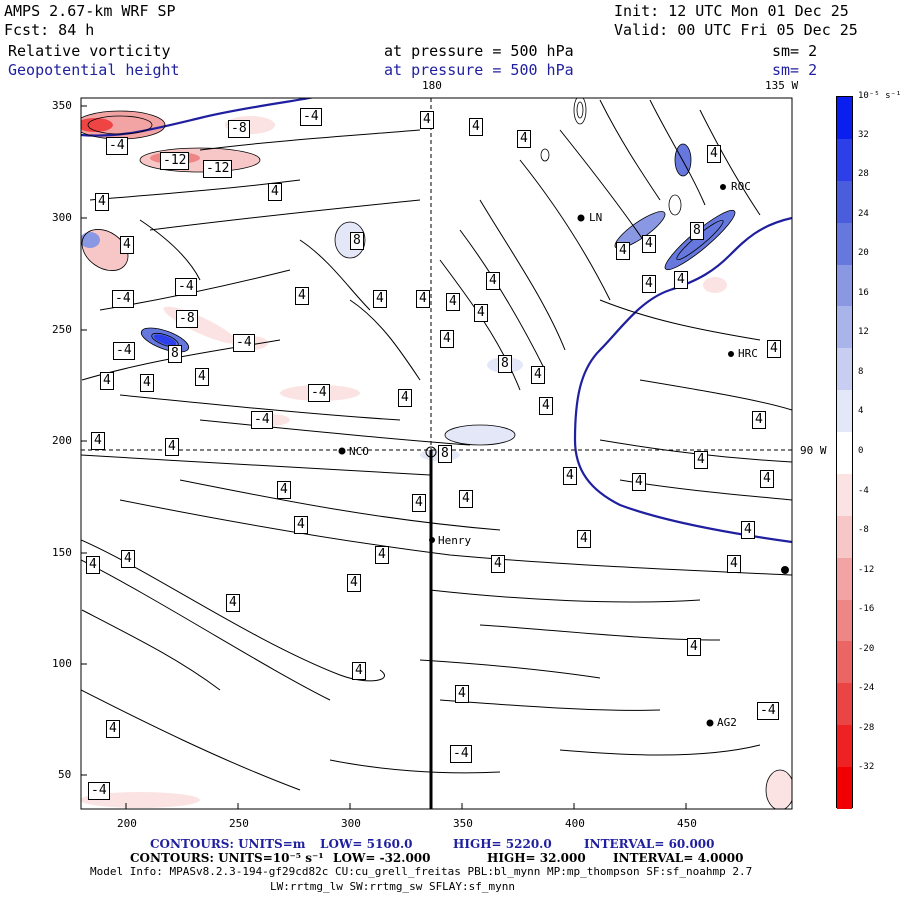 This screenshot has height=900, width=900. I want to click on height-contour-low: LOW= 5160.0, so click(366, 844).